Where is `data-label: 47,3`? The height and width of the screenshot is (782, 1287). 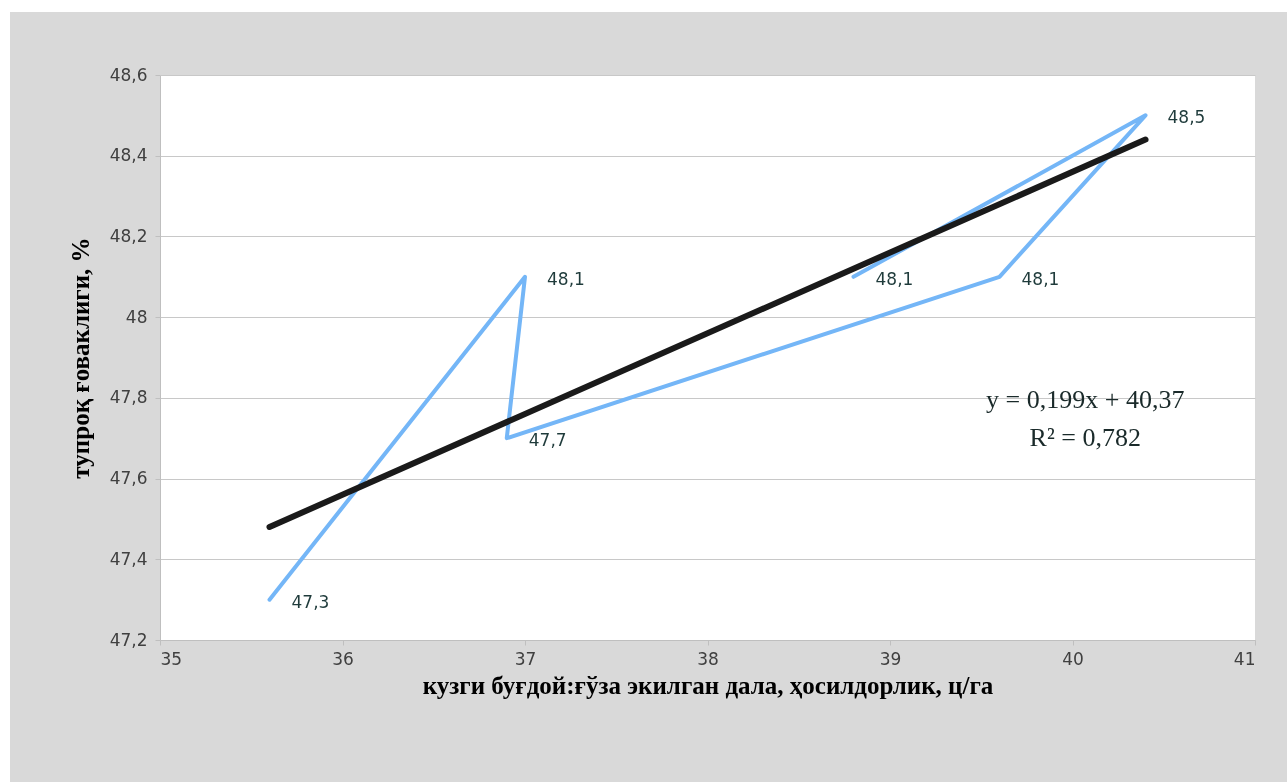
data-label: 47,3 is located at coordinates (310, 601).